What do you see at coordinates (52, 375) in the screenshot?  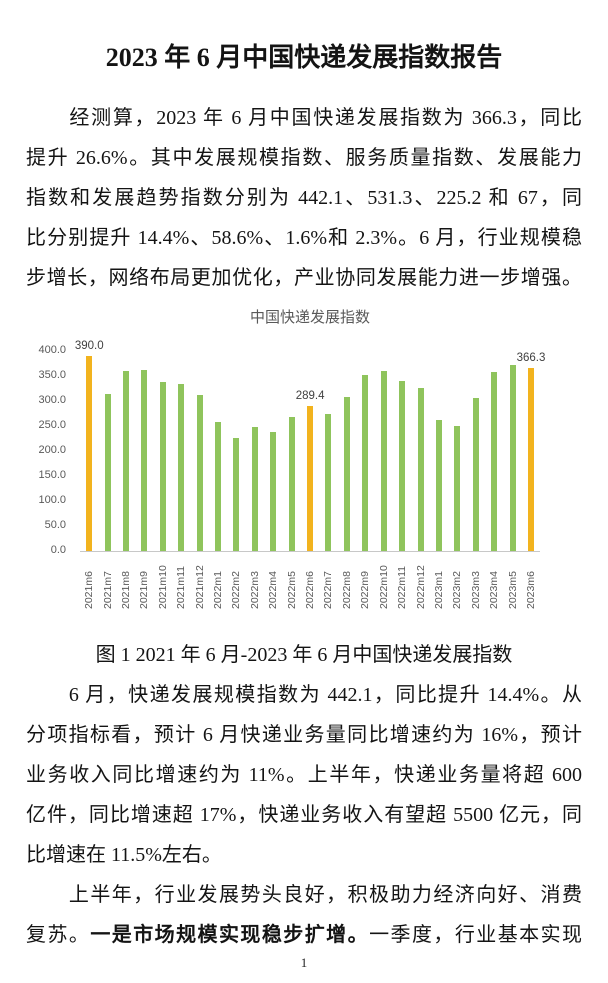 I see `y-tick-label: 350.0` at bounding box center [52, 375].